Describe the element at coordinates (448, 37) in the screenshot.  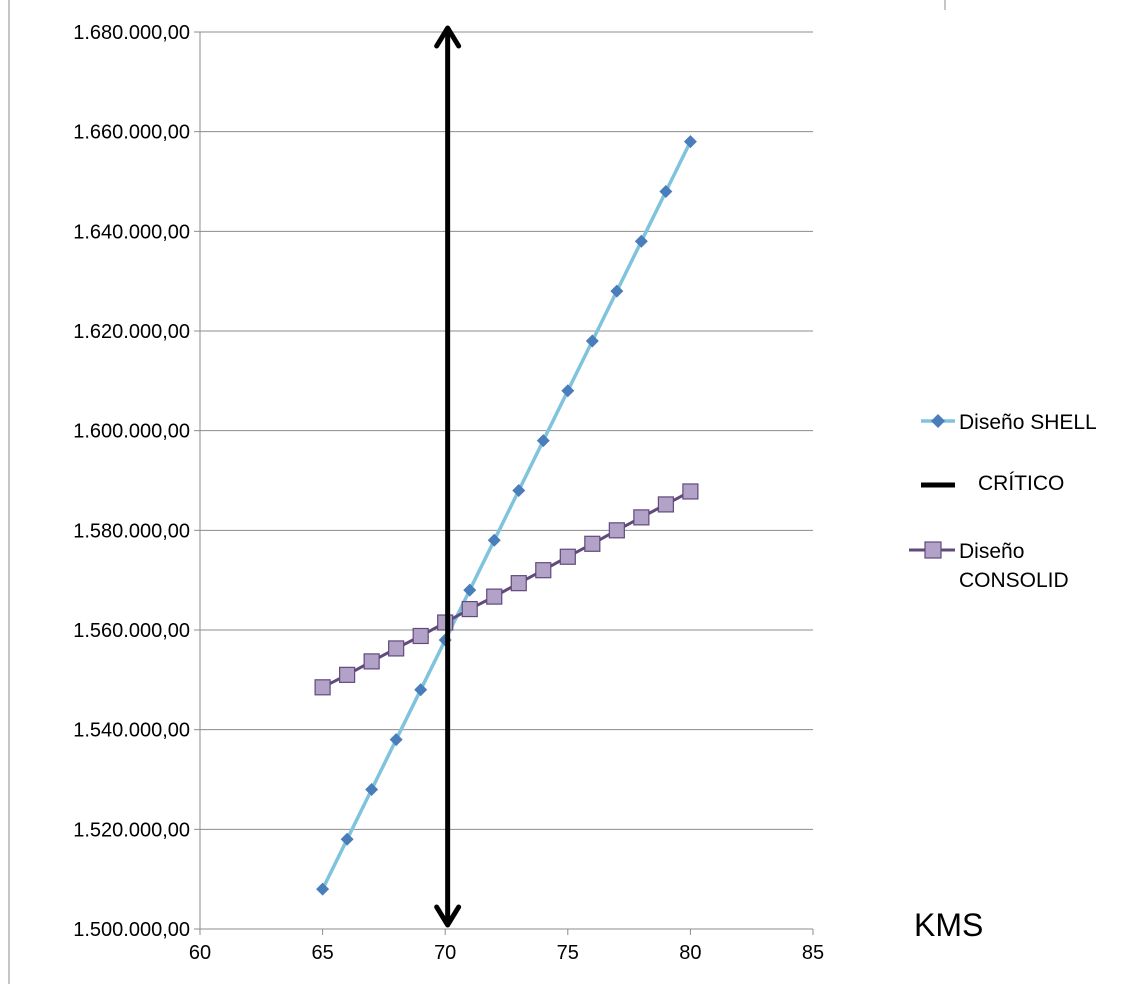
I see `critical-arrowhead-top` at that location.